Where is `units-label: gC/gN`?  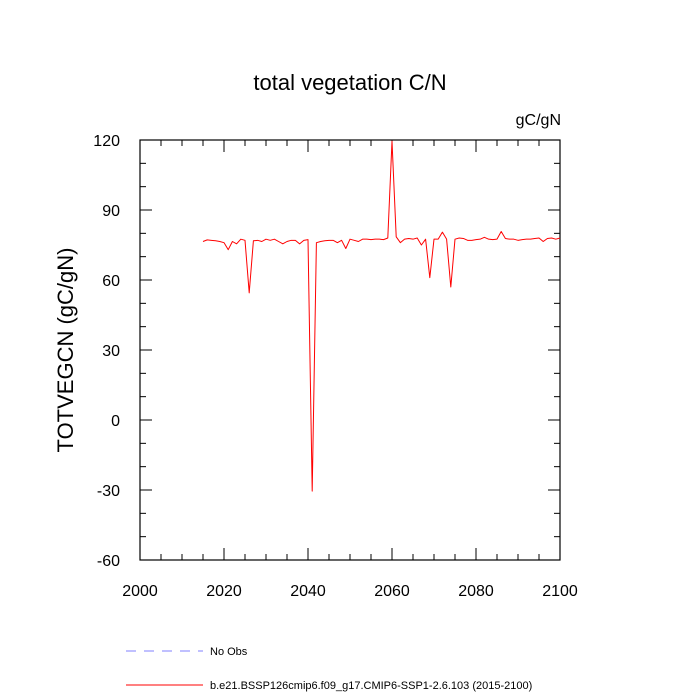
units-label: gC/gN is located at coordinates (538, 120).